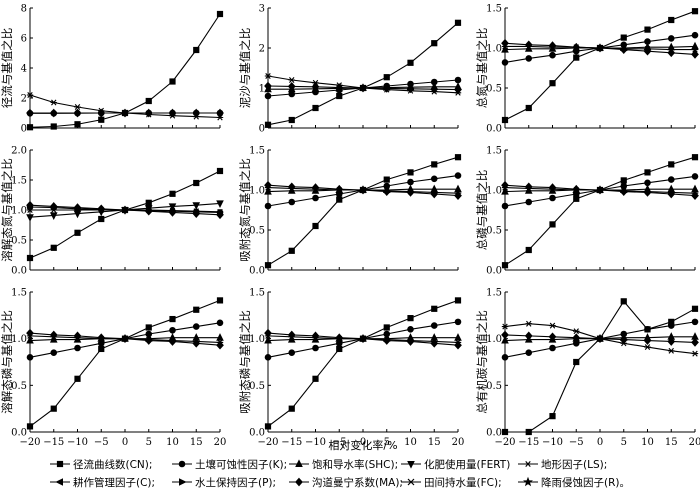 The width and height of the screenshot is (700, 495). I want to click on legend-item: 地形因子(LS);, so click(562, 464).